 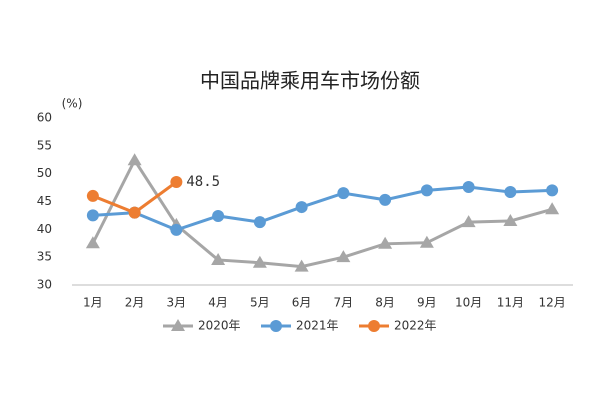 What do you see at coordinates (322, 208) in the screenshot?
I see `series-line` at bounding box center [322, 208].